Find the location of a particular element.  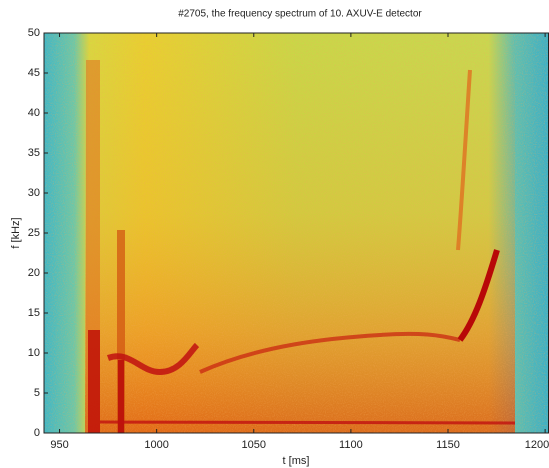

y-tick-label: 10 is located at coordinates (34, 353).